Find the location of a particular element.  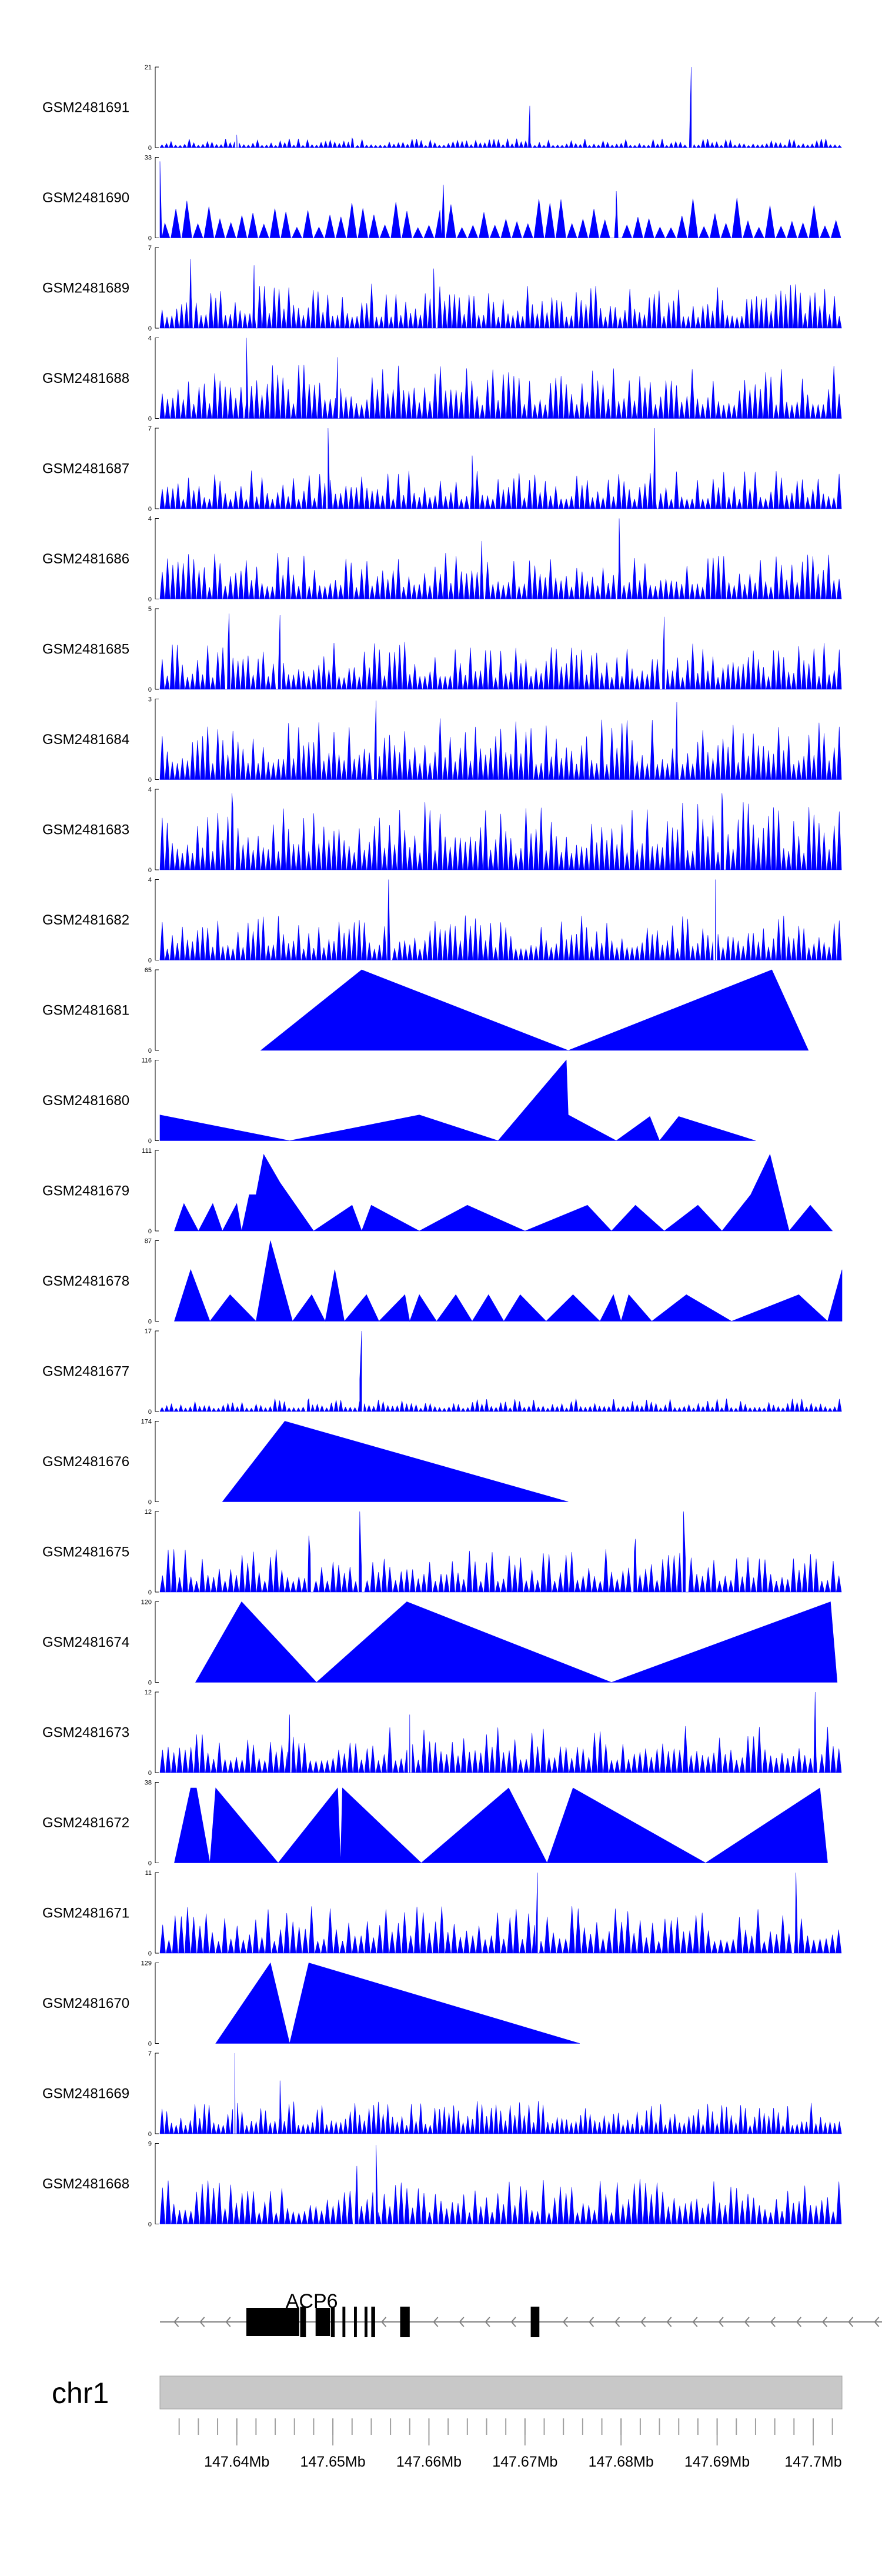

track-GSM2481676: GSM2481676 174 0 is located at coordinates (305, 1462).